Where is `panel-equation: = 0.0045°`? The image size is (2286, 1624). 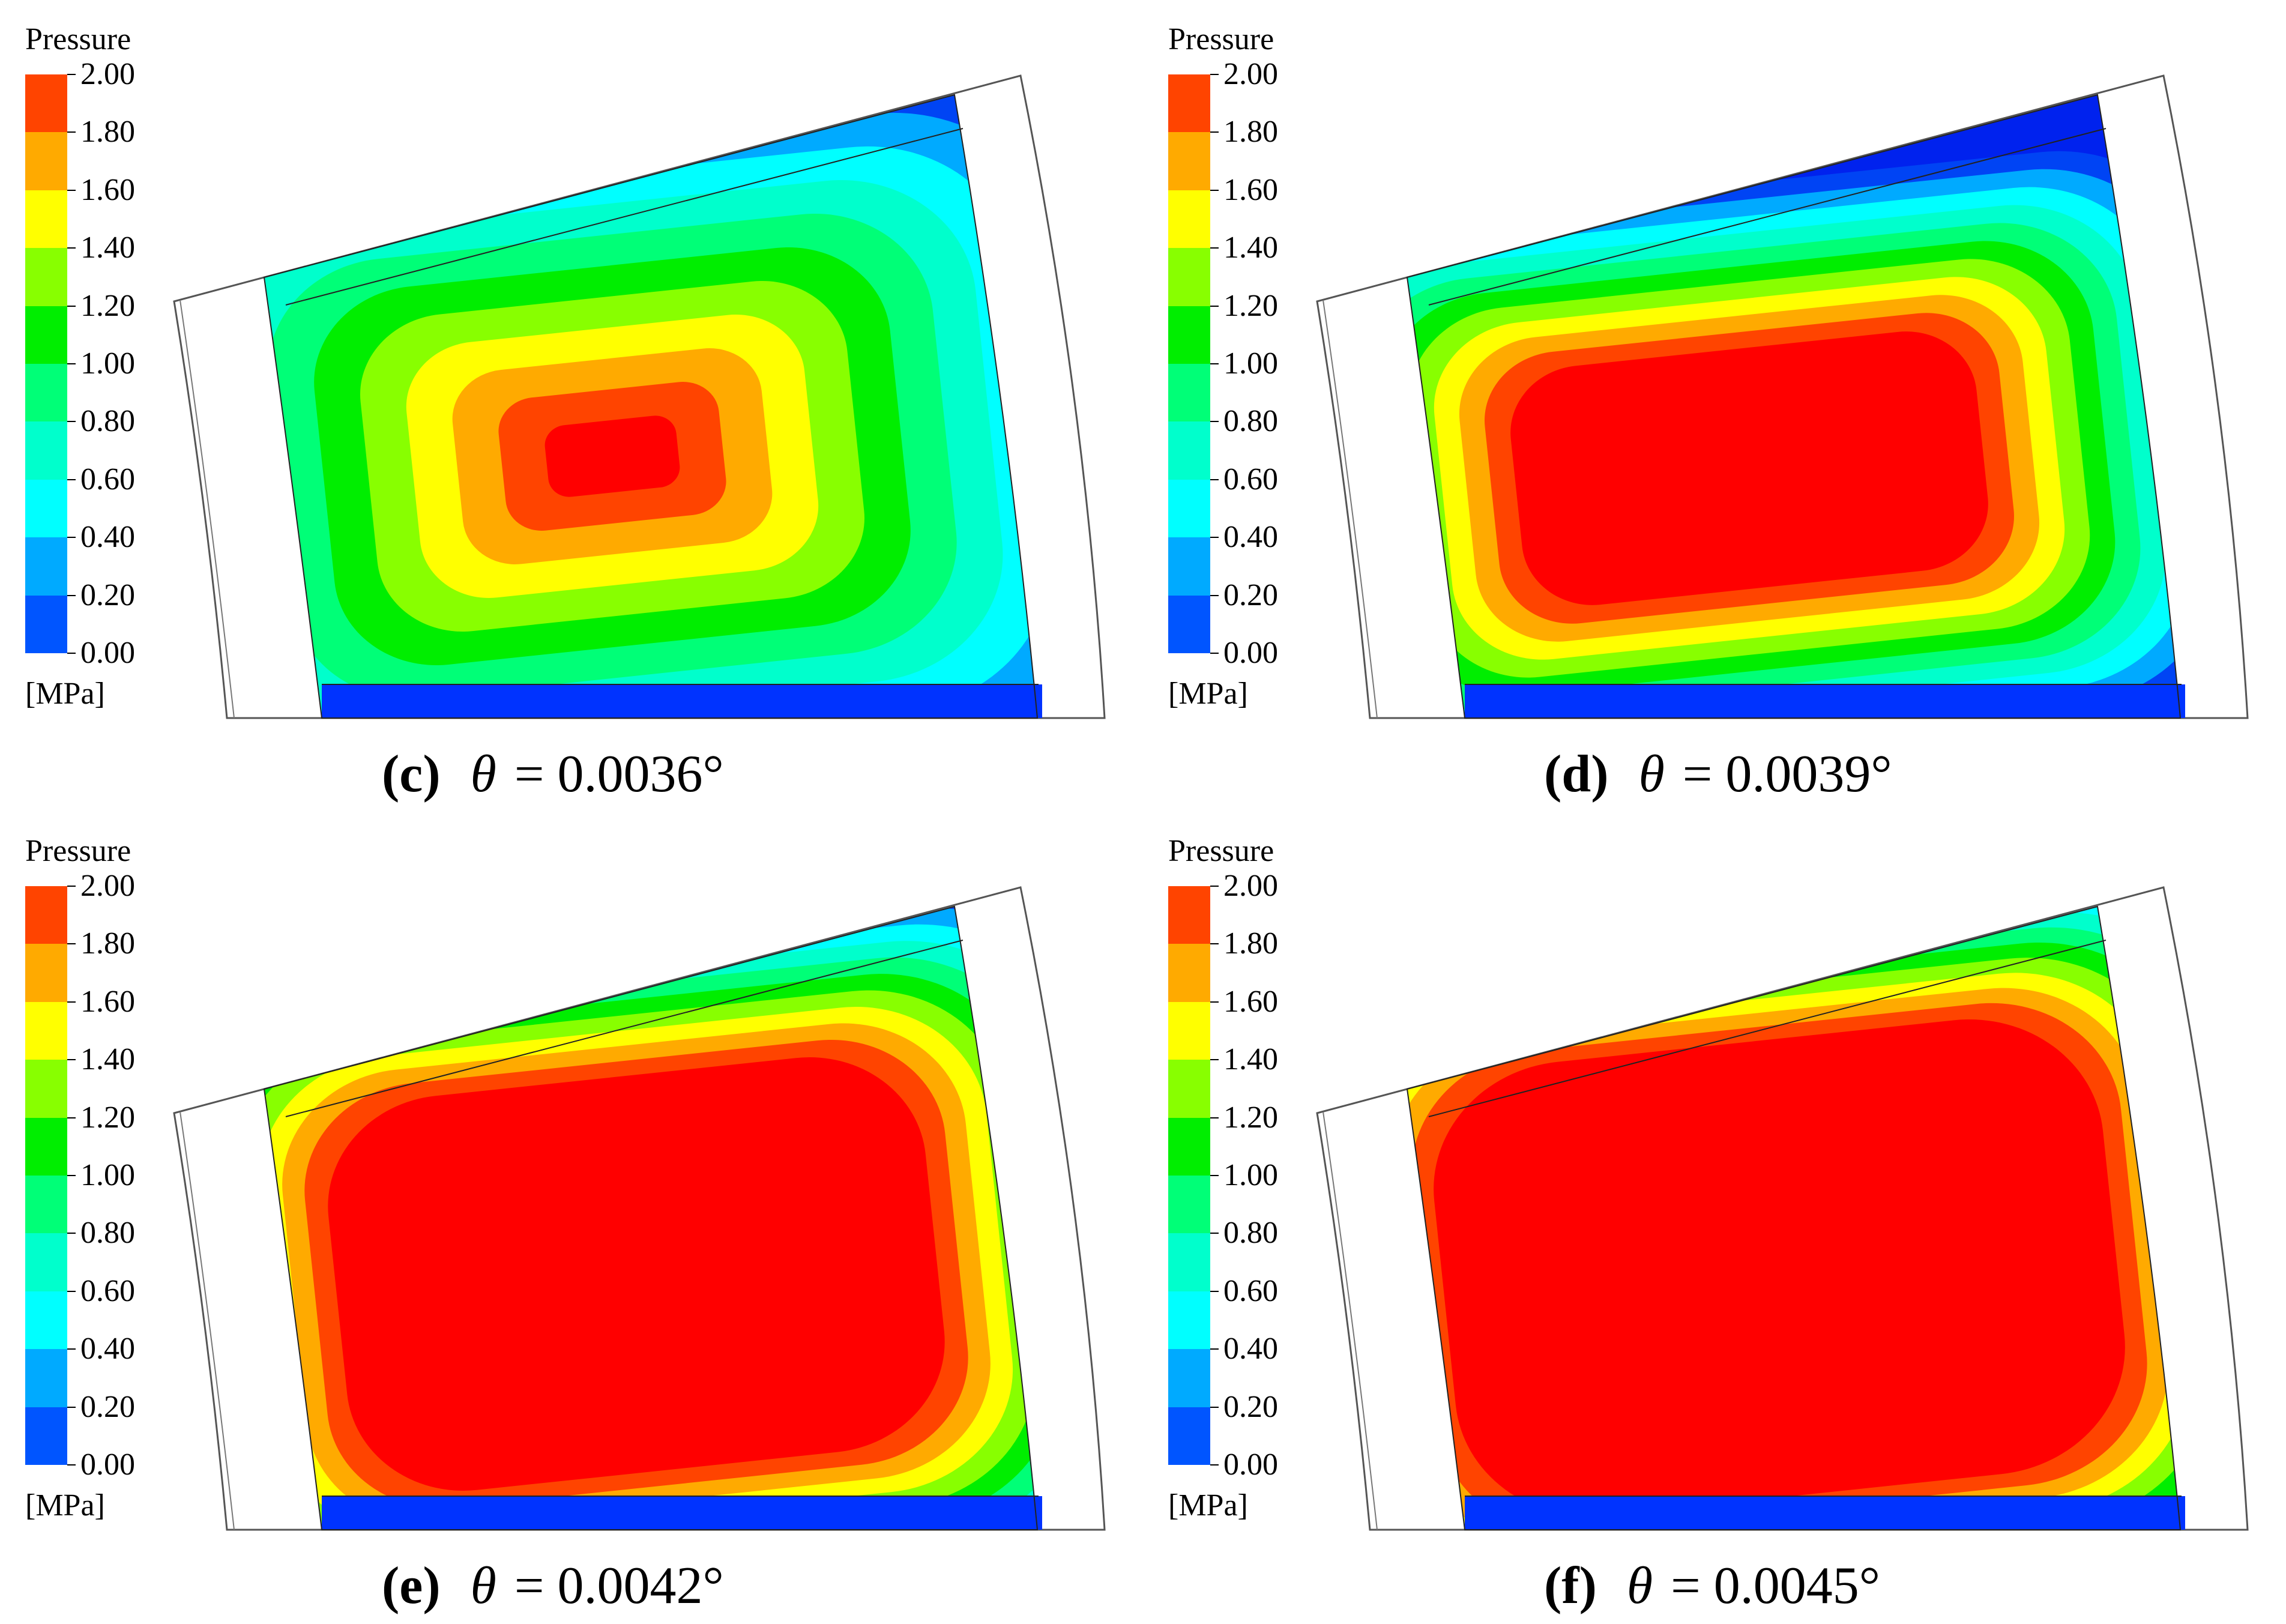
panel-equation: = 0.0045° is located at coordinates (1775, 1586).